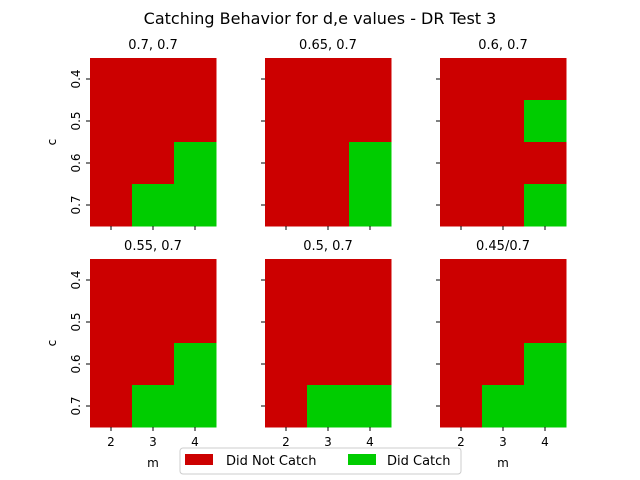 The image size is (640, 480). I want to click on legend-swatch-not-catch, so click(199, 459).